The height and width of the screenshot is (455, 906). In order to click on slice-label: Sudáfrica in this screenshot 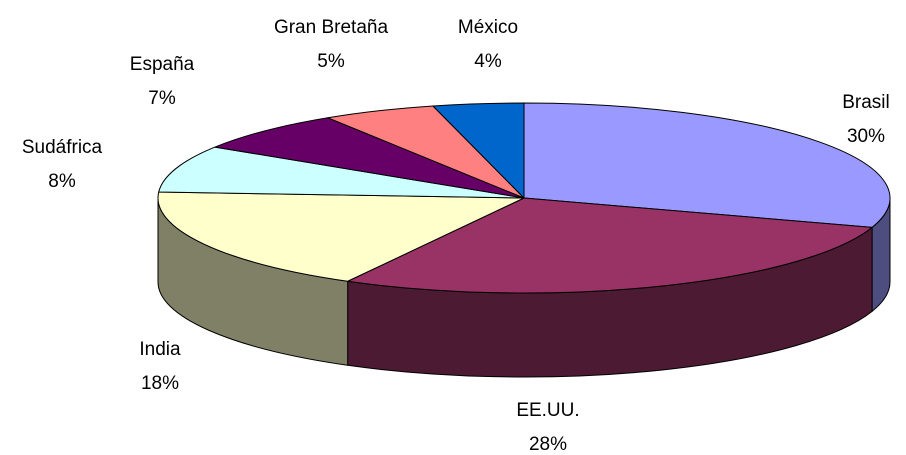, I will do `click(62, 147)`.